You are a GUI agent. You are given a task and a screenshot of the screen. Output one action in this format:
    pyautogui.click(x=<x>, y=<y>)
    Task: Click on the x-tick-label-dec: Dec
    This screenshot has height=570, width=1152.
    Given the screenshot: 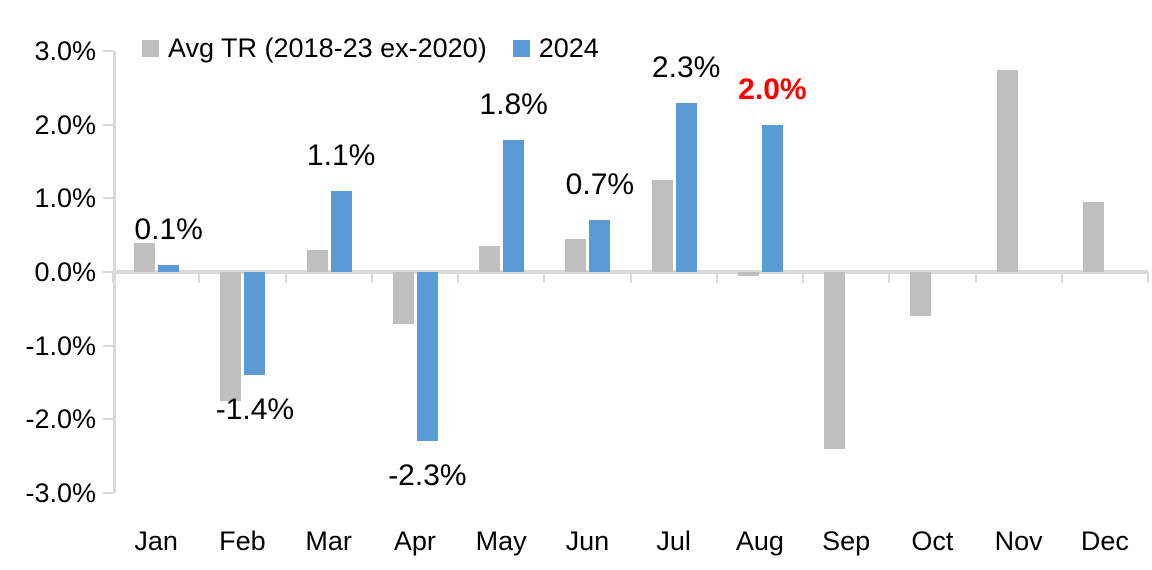 What is the action you would take?
    pyautogui.click(x=1104, y=541)
    